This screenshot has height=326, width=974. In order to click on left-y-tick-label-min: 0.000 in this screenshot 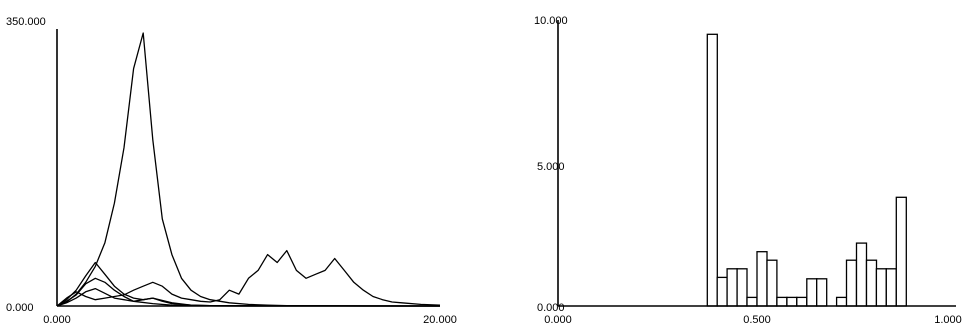, I will do `click(20, 308)`.